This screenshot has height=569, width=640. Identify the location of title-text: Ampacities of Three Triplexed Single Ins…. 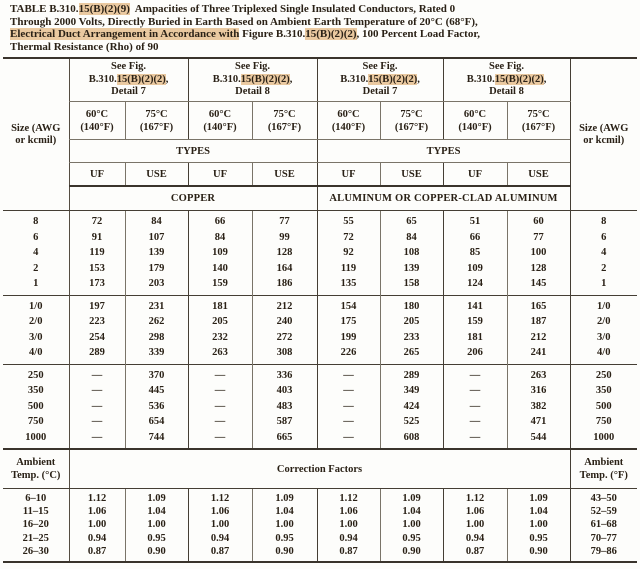
(292, 9).